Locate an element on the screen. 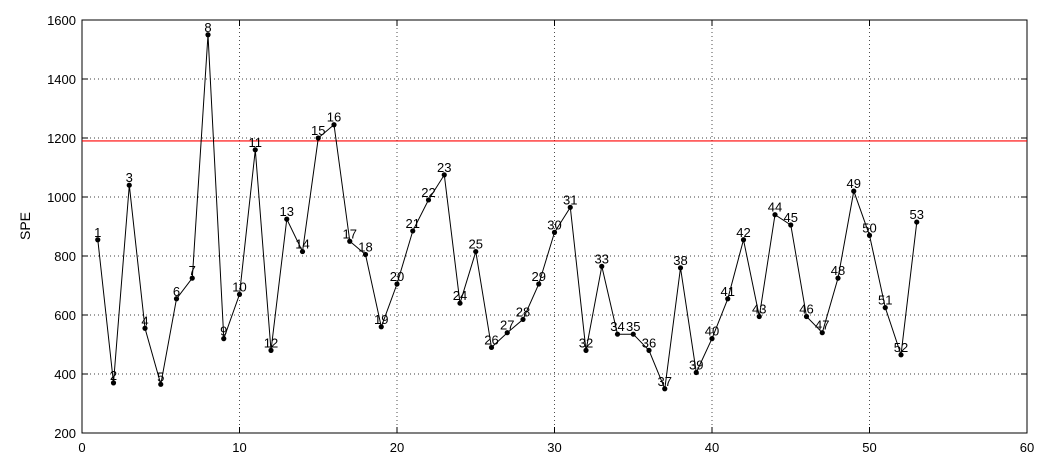 The width and height of the screenshot is (1049, 475). data-point-label: 50 is located at coordinates (869, 227).